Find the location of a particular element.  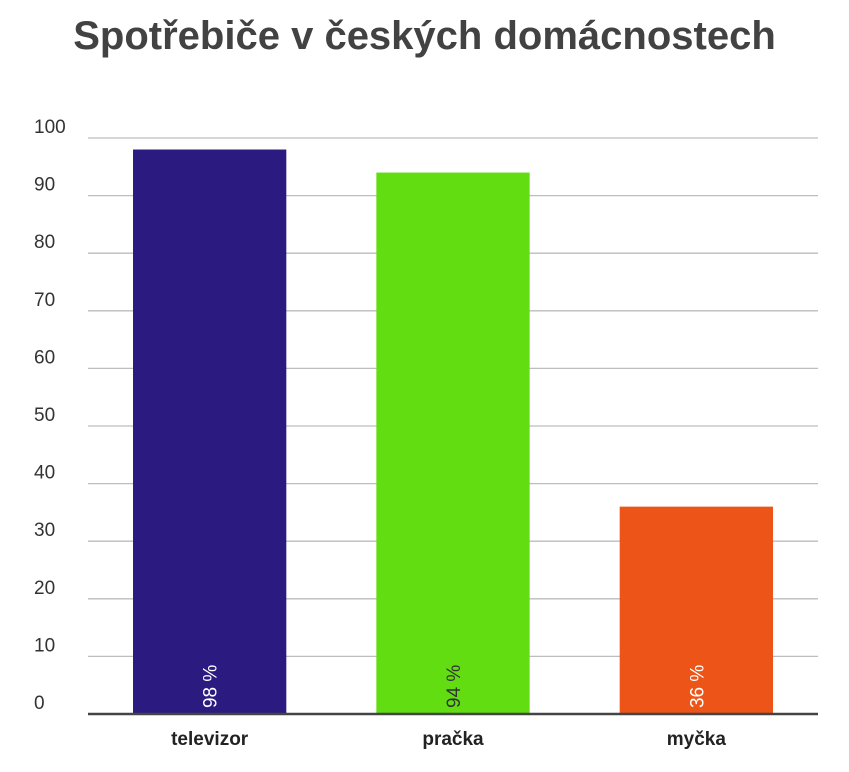

y-tick-label: 100 is located at coordinates (50, 127).